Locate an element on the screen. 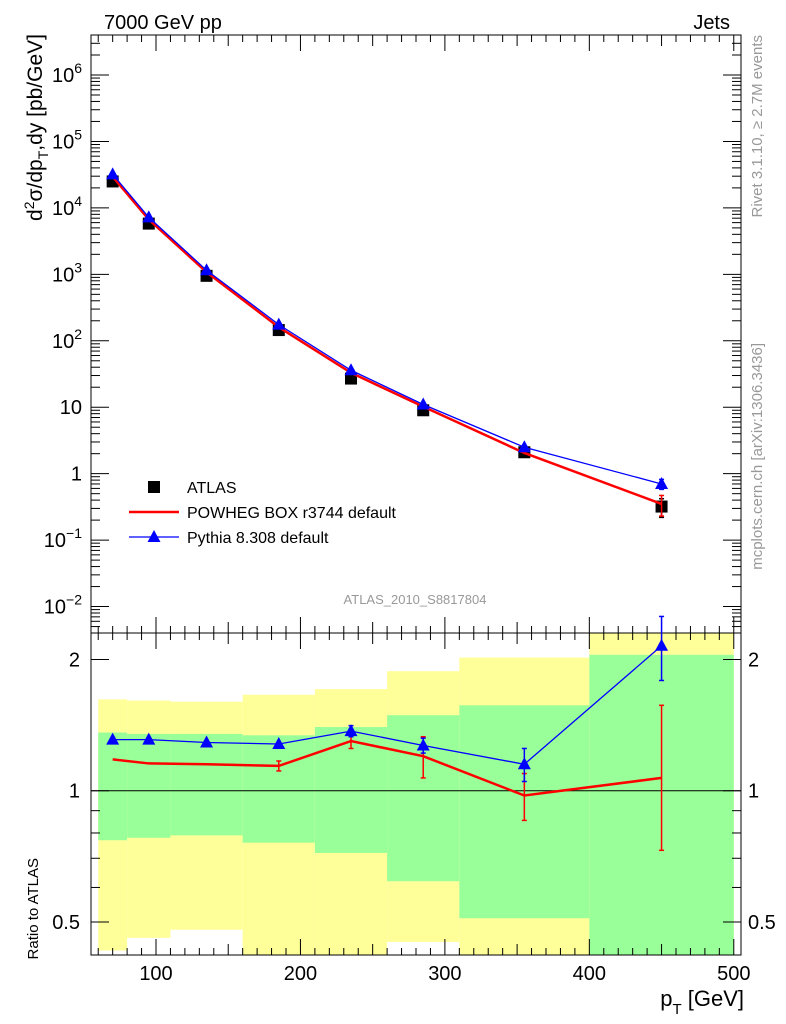 This screenshot has width=786, height=1024. main-y-tick-label: 10² is located at coordinates (67, 339).